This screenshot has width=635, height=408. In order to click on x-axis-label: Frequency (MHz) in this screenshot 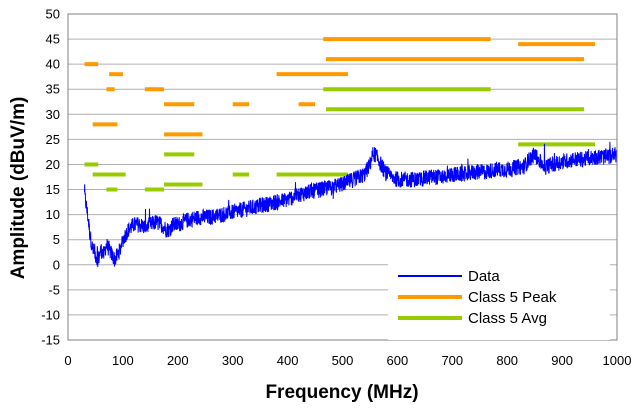, I will do `click(341, 392)`.